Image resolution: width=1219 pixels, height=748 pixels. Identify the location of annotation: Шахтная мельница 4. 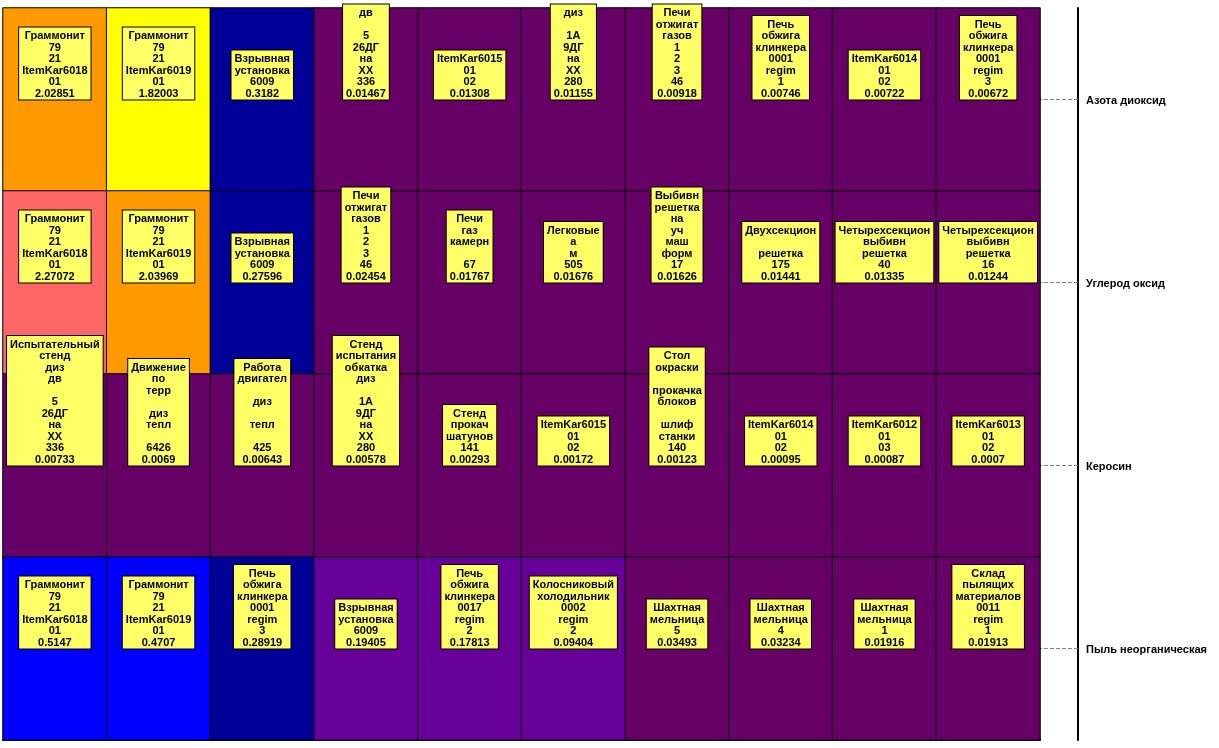
(781, 619).